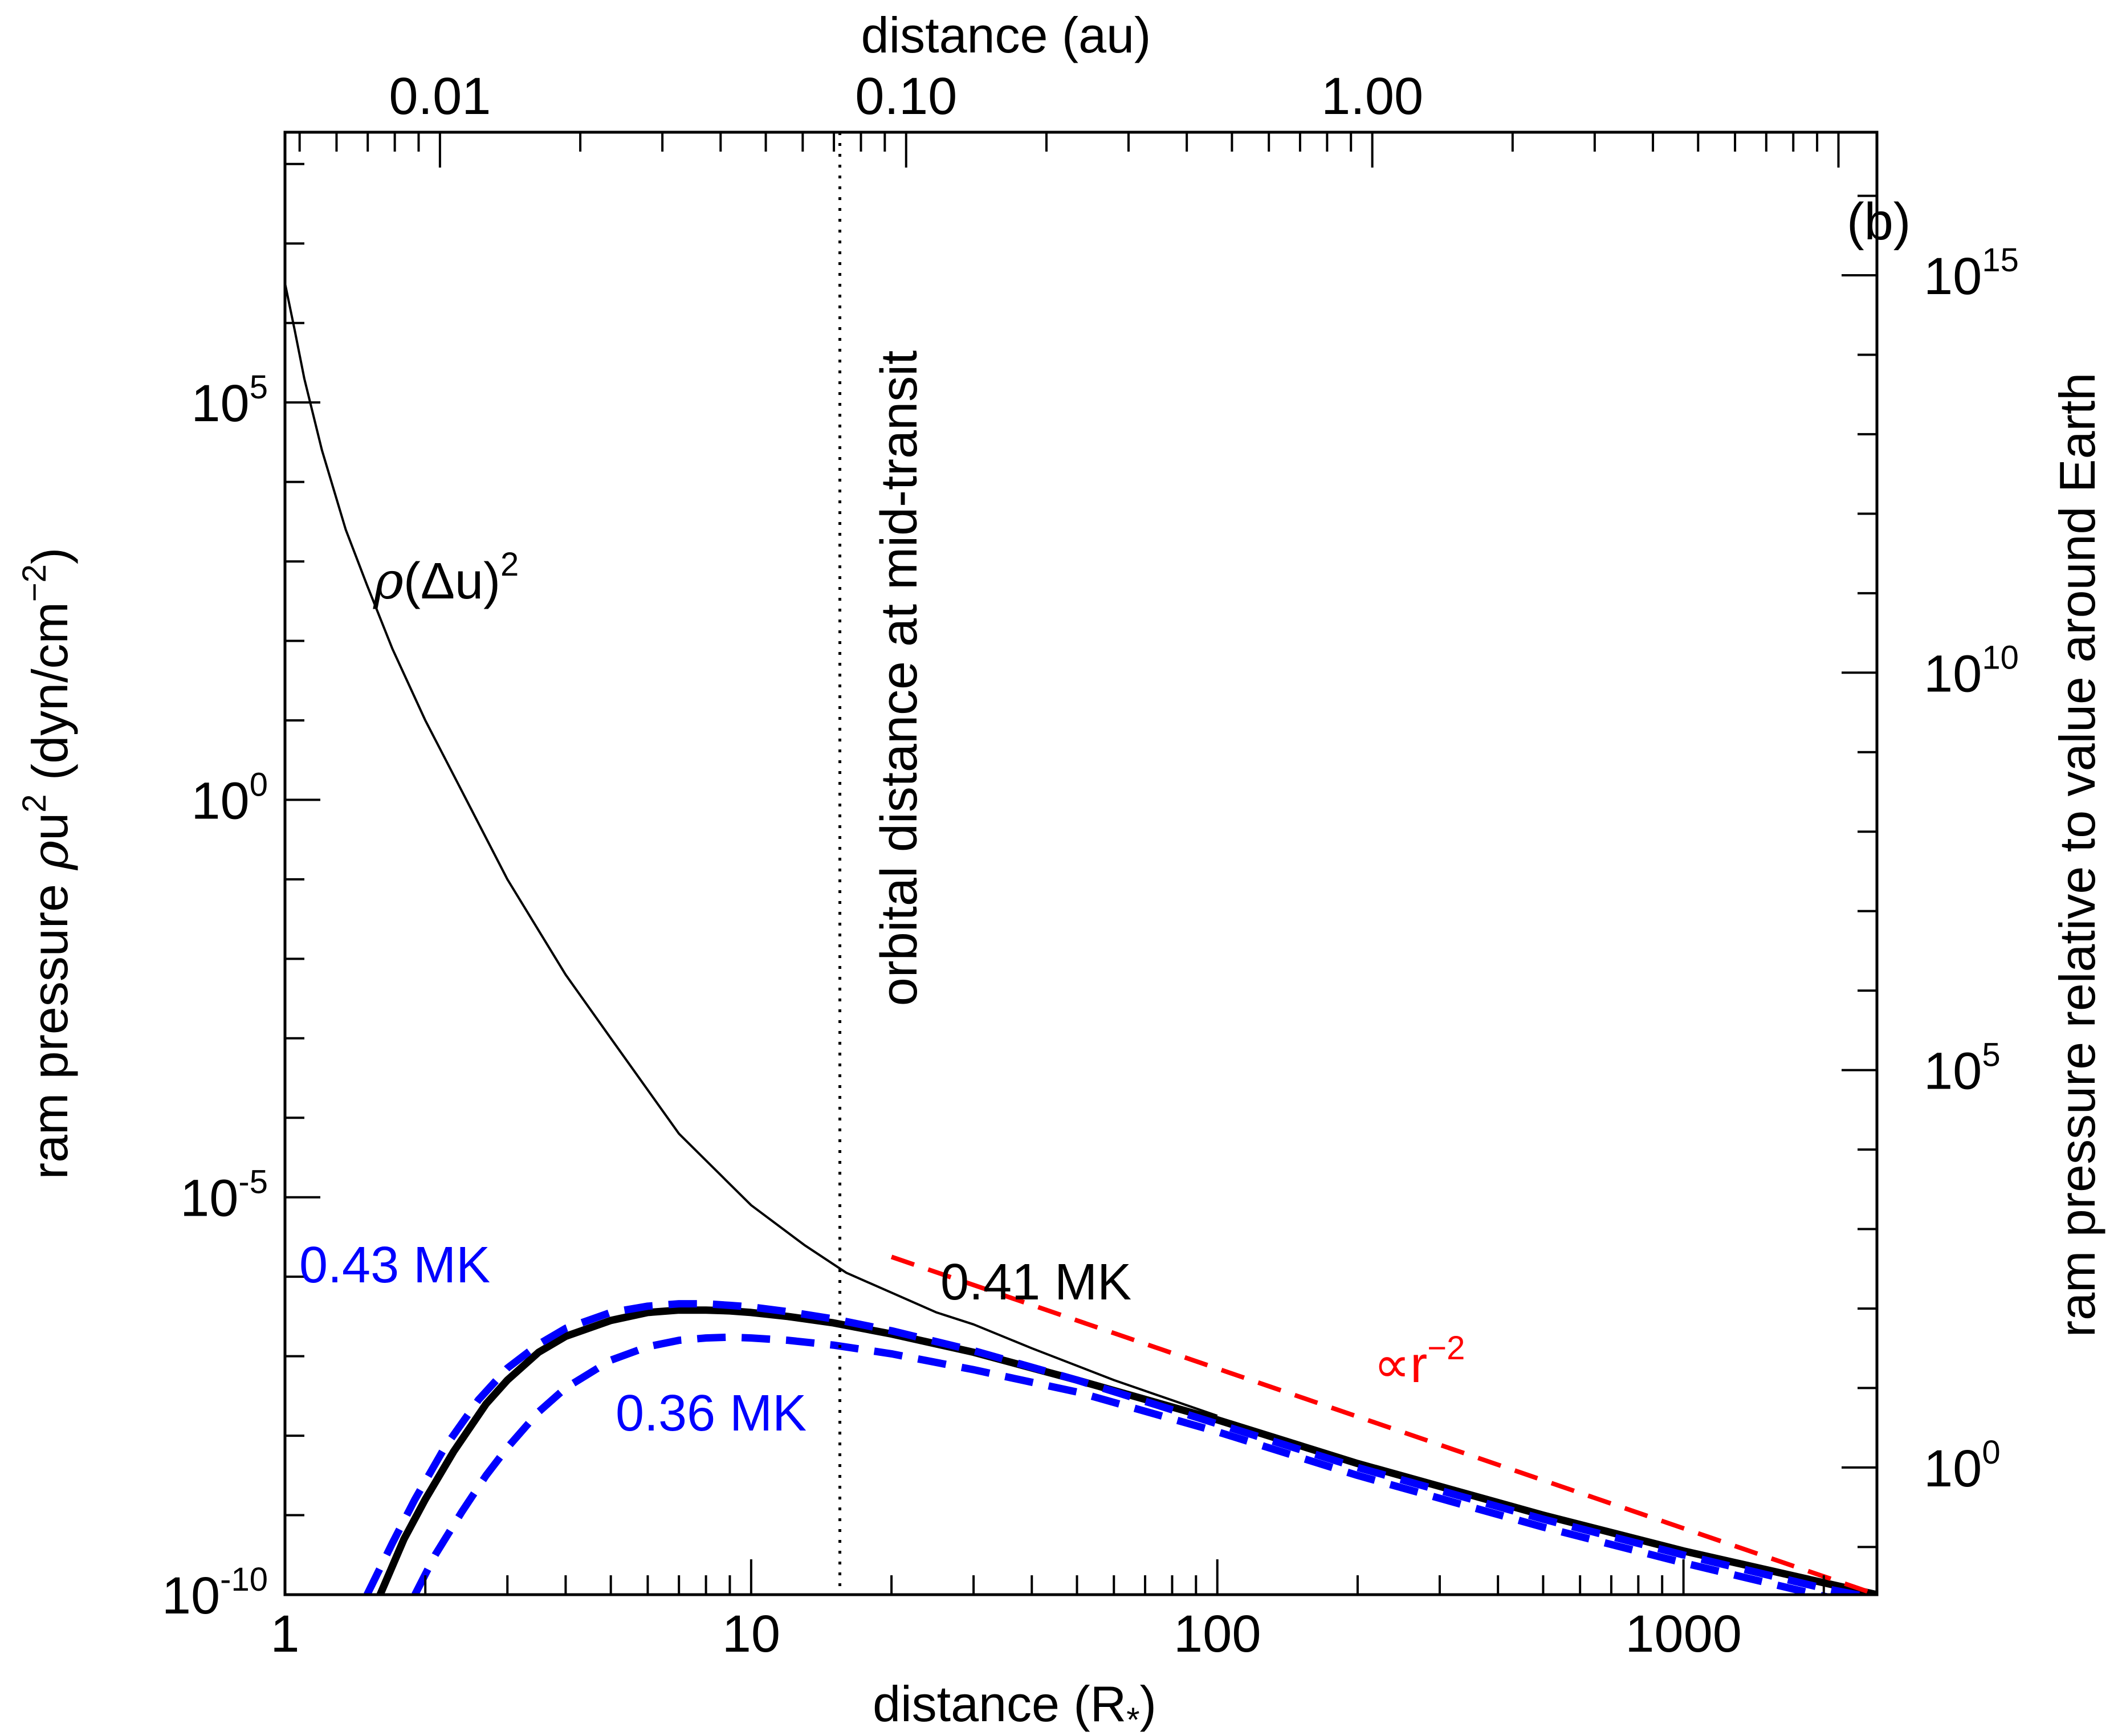 Image resolution: width=2126 pixels, height=1736 pixels. What do you see at coordinates (50, 827) in the screenshot?
I see `y-axis-title-u: u` at bounding box center [50, 827].